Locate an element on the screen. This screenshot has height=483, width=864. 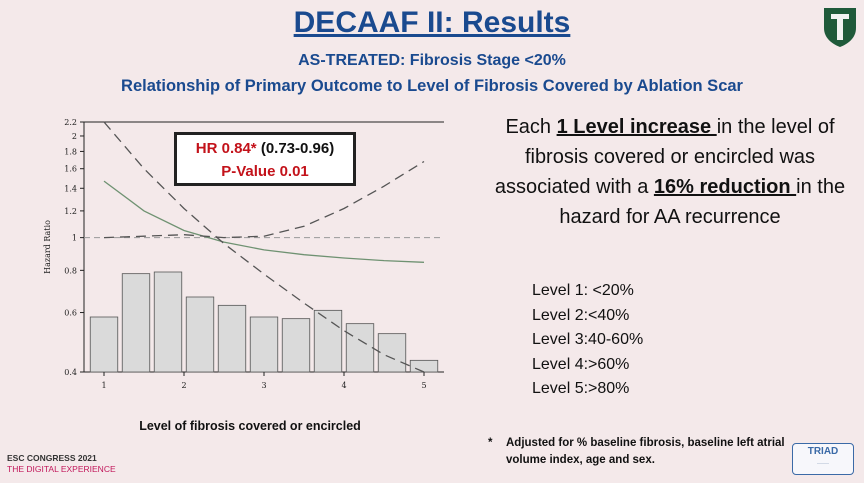
y-tick-label: 1 is located at coordinates (74, 238).